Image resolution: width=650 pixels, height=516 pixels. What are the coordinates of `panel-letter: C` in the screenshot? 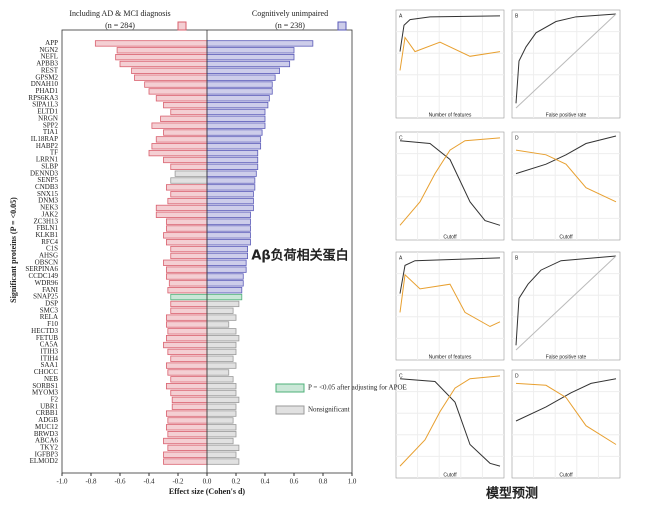 It's located at (401, 376).